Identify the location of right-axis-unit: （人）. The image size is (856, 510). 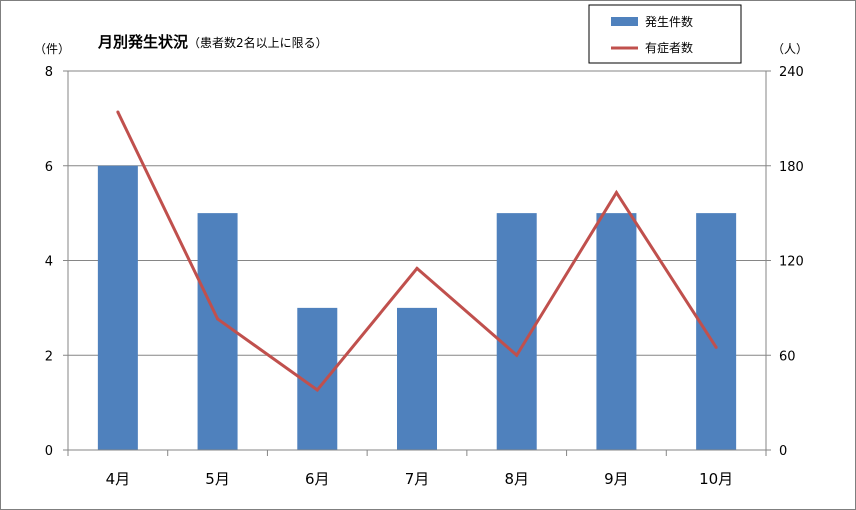
(790, 49).